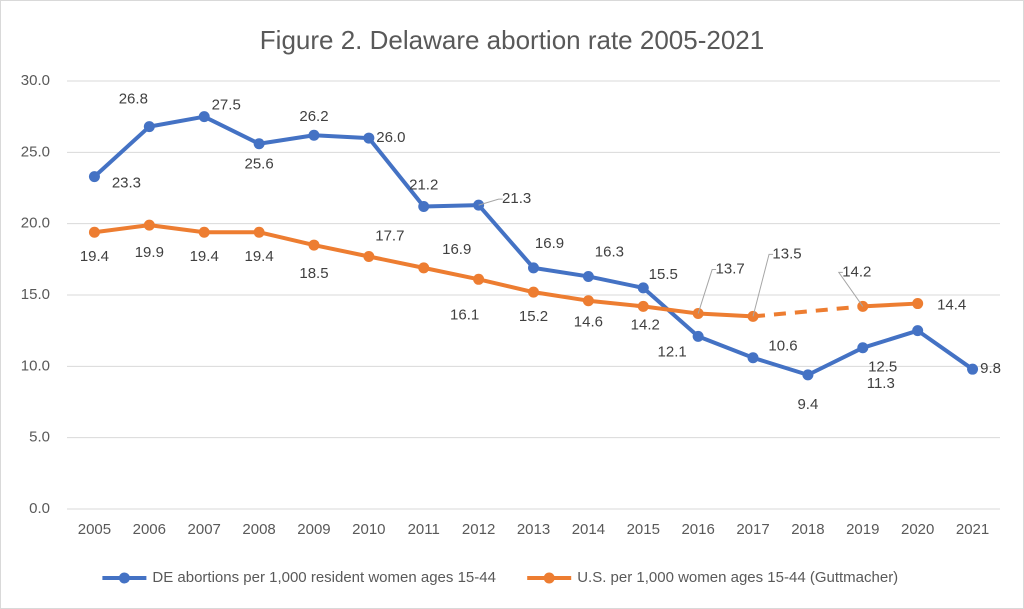 Image resolution: width=1024 pixels, height=609 pixels. I want to click on x-tick-label: 2021, so click(972, 529).